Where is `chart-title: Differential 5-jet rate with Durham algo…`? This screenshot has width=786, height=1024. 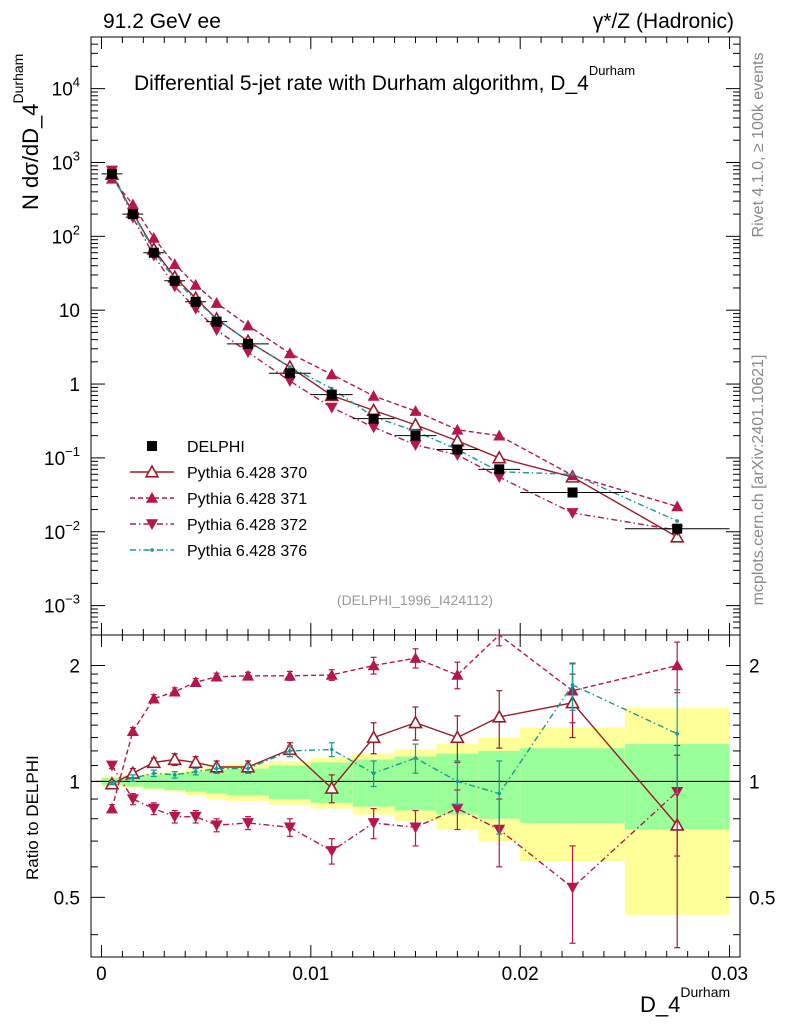
chart-title: Differential 5-jet rate with Durham algo… is located at coordinates (384, 79).